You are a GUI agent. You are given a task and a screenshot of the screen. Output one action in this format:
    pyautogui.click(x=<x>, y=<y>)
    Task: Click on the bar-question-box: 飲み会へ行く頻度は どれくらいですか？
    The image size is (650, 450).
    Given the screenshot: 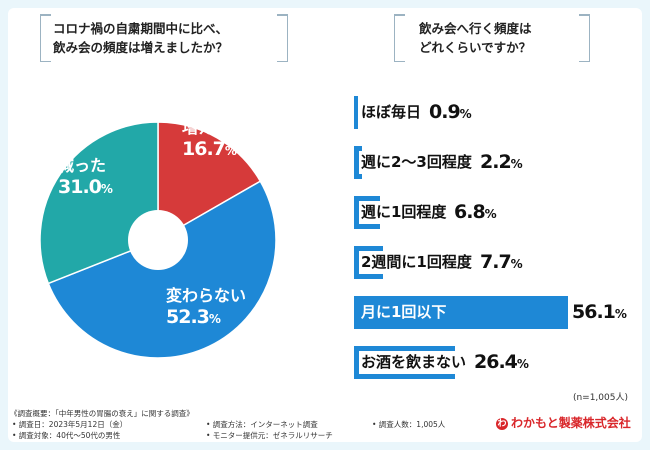 What is the action you would take?
    pyautogui.click(x=492, y=38)
    